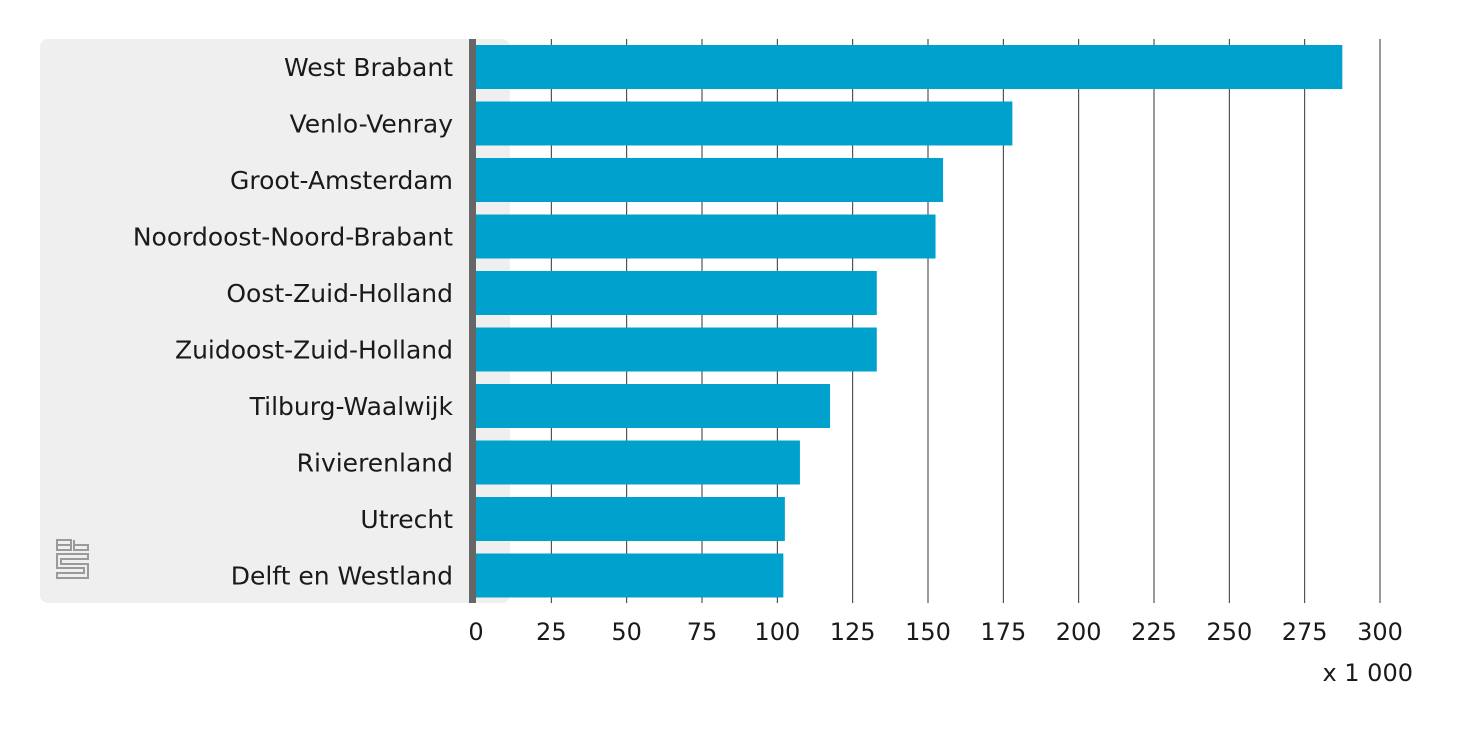 This screenshot has width=1462, height=730. What do you see at coordinates (372, 124) in the screenshot?
I see `category-label: Venlo-Venray` at bounding box center [372, 124].